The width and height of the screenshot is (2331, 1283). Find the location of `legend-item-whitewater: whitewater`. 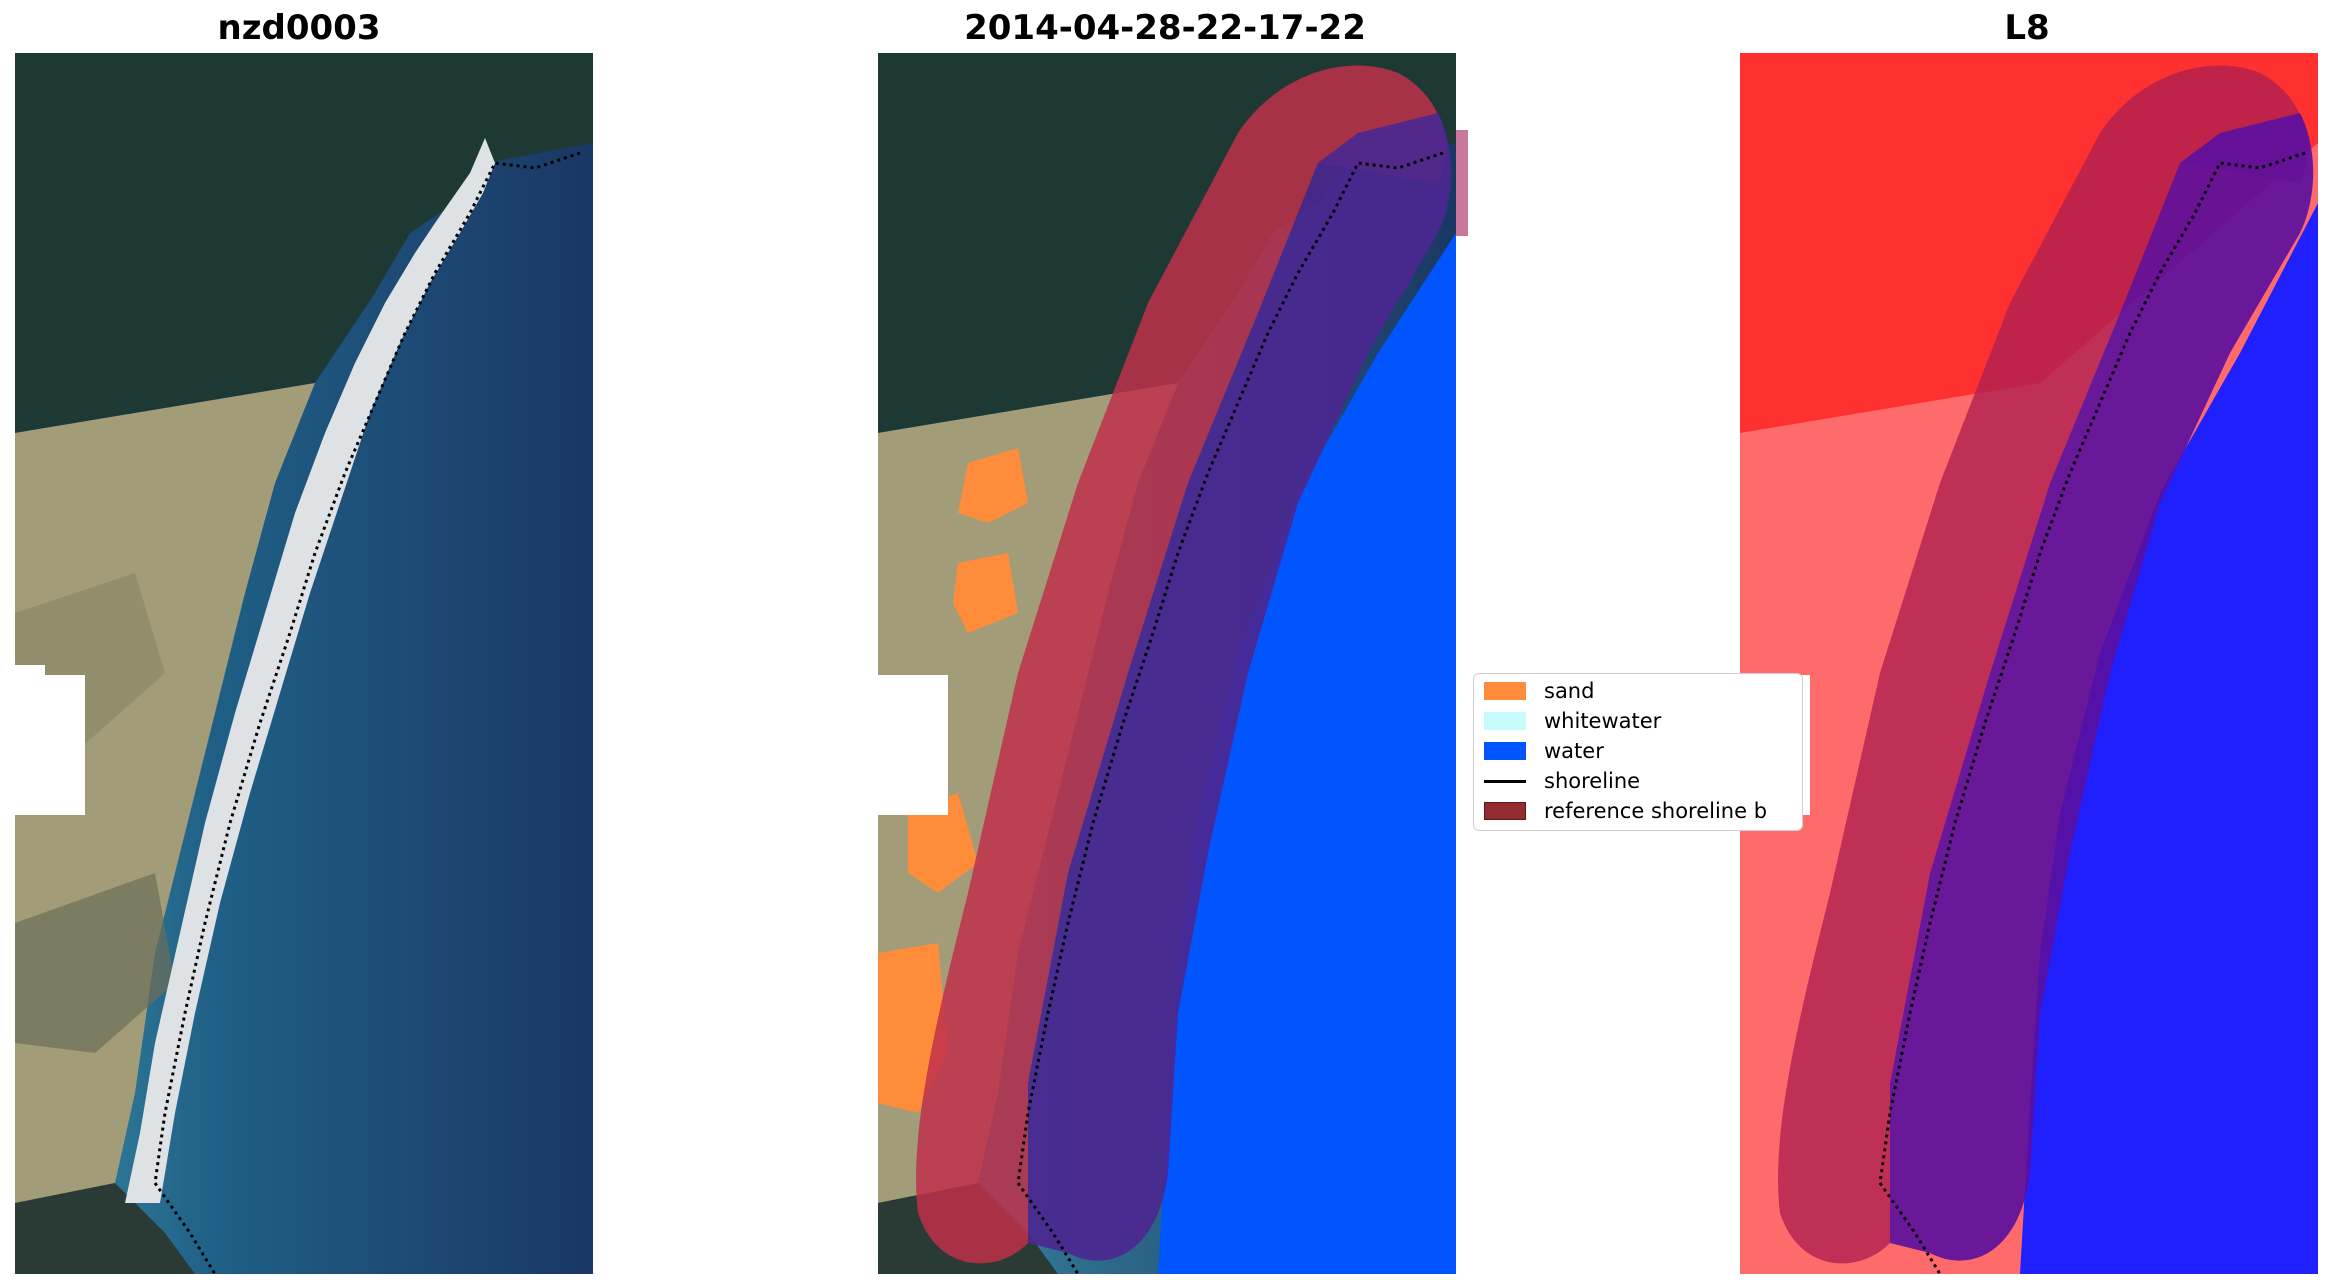

legend-item-whitewater: whitewater is located at coordinates (1572, 721).